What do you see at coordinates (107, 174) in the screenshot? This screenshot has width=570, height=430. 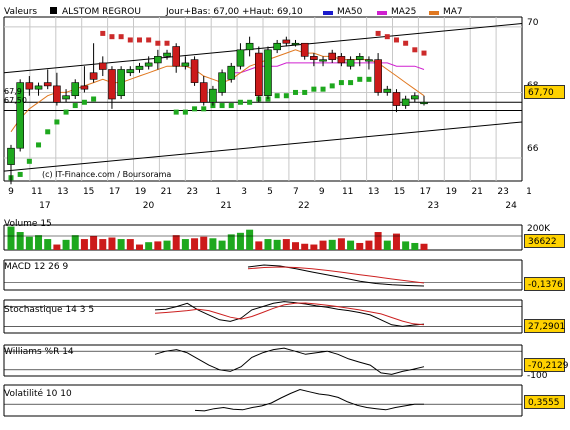 I see `watermark: (c) IT-Finance.com / Boursorama` at bounding box center [107, 174].